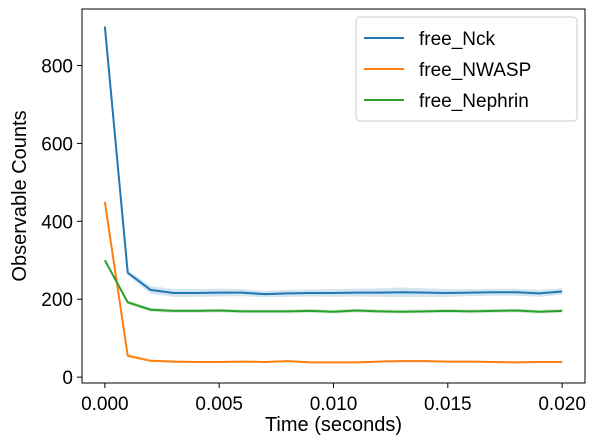  I want to click on y-axis-label: Observable Counts, so click(20, 195).